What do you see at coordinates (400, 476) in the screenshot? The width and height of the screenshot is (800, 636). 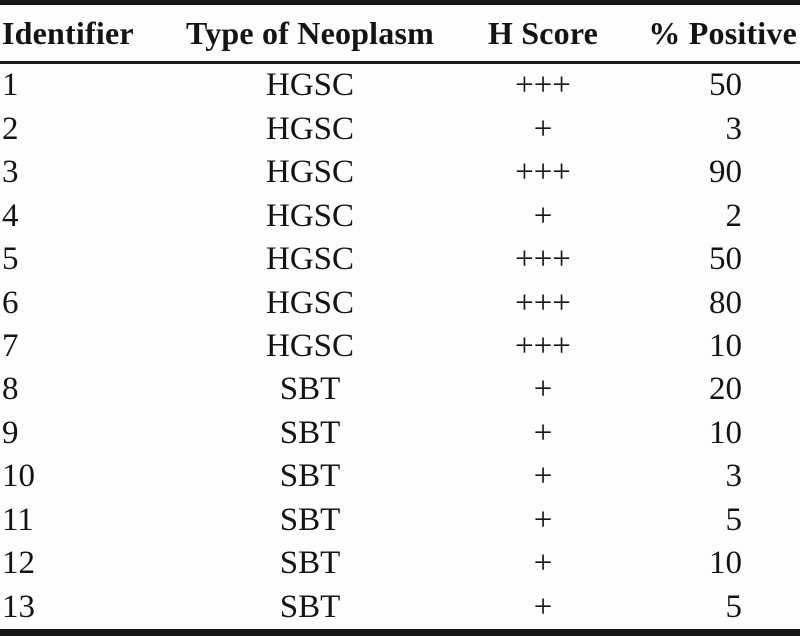 I see `table-row: 10 SBT +3` at bounding box center [400, 476].